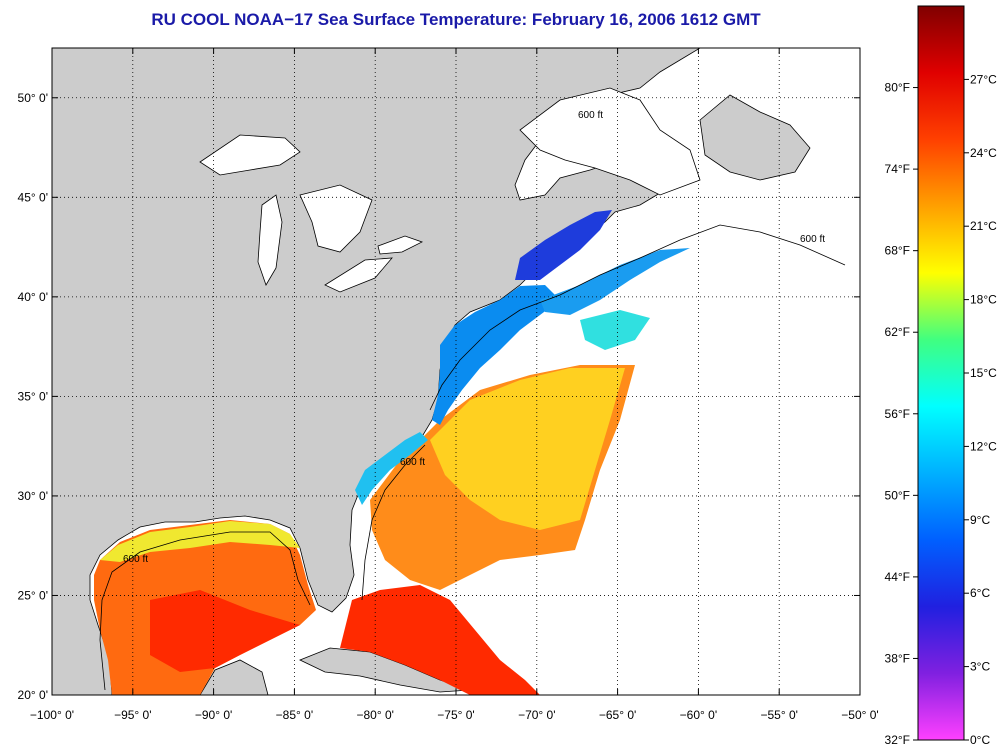  Describe the element at coordinates (496, 355) in the screenshot. I see `sst-mid-atlantic-shelf` at that location.